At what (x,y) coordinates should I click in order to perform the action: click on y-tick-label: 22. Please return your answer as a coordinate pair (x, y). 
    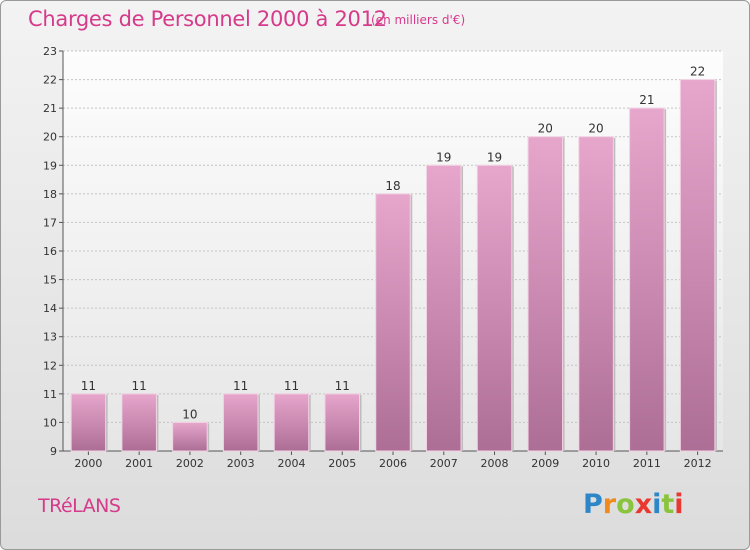
    Looking at the image, I should click on (50, 80).